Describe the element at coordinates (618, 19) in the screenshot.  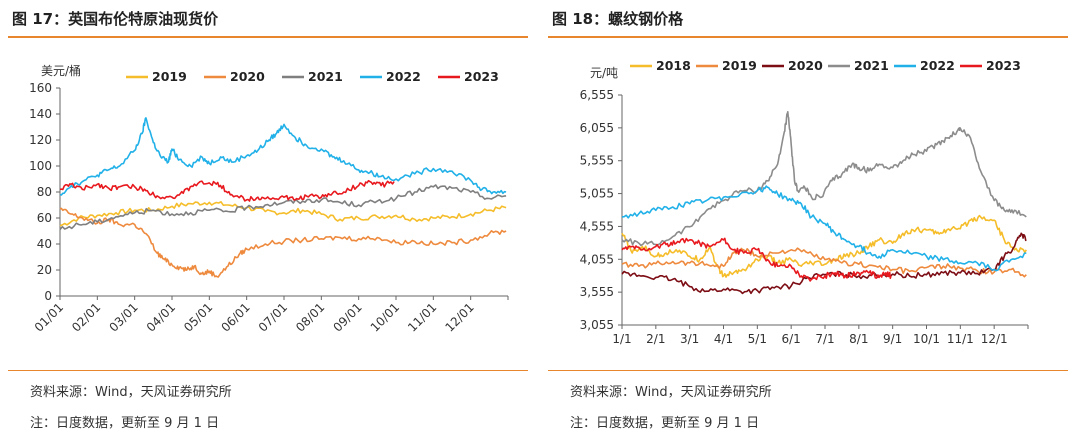
I see `chart-title: 图 18：螺纹钢价格` at that location.